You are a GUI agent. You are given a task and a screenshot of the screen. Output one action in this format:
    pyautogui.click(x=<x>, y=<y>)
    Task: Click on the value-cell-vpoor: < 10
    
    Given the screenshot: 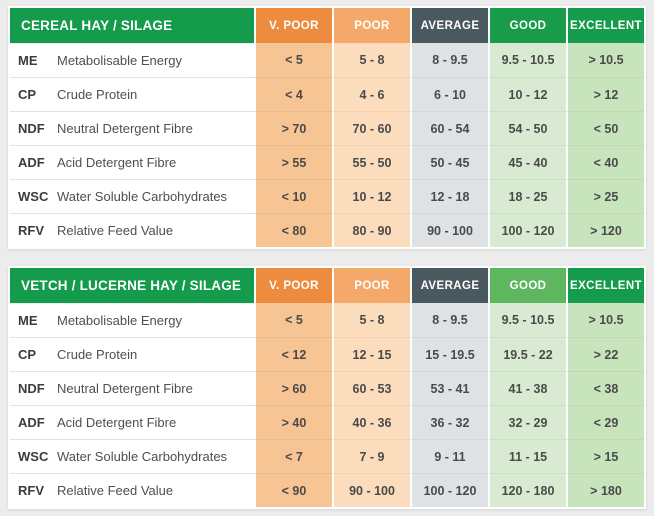 What is the action you would take?
    pyautogui.click(x=293, y=196)
    